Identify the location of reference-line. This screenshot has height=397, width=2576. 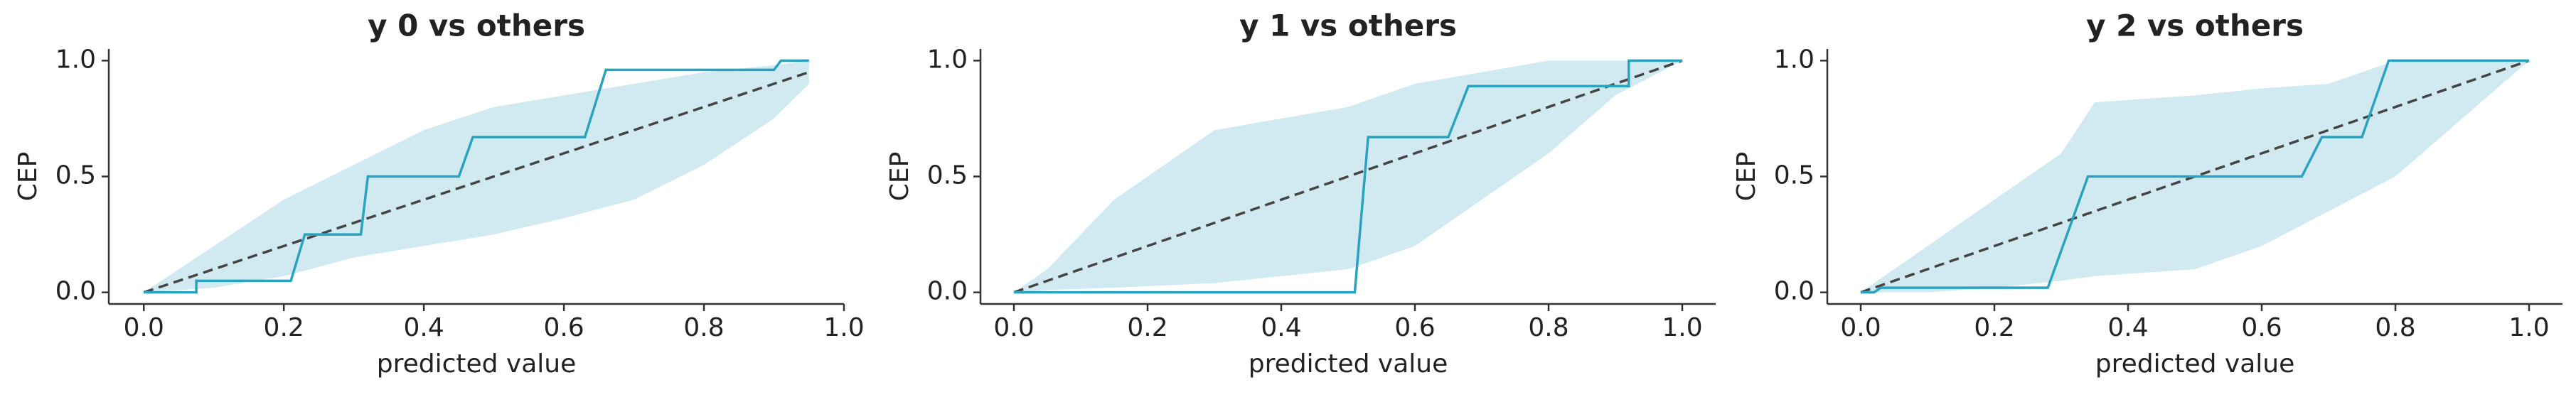
(476, 182).